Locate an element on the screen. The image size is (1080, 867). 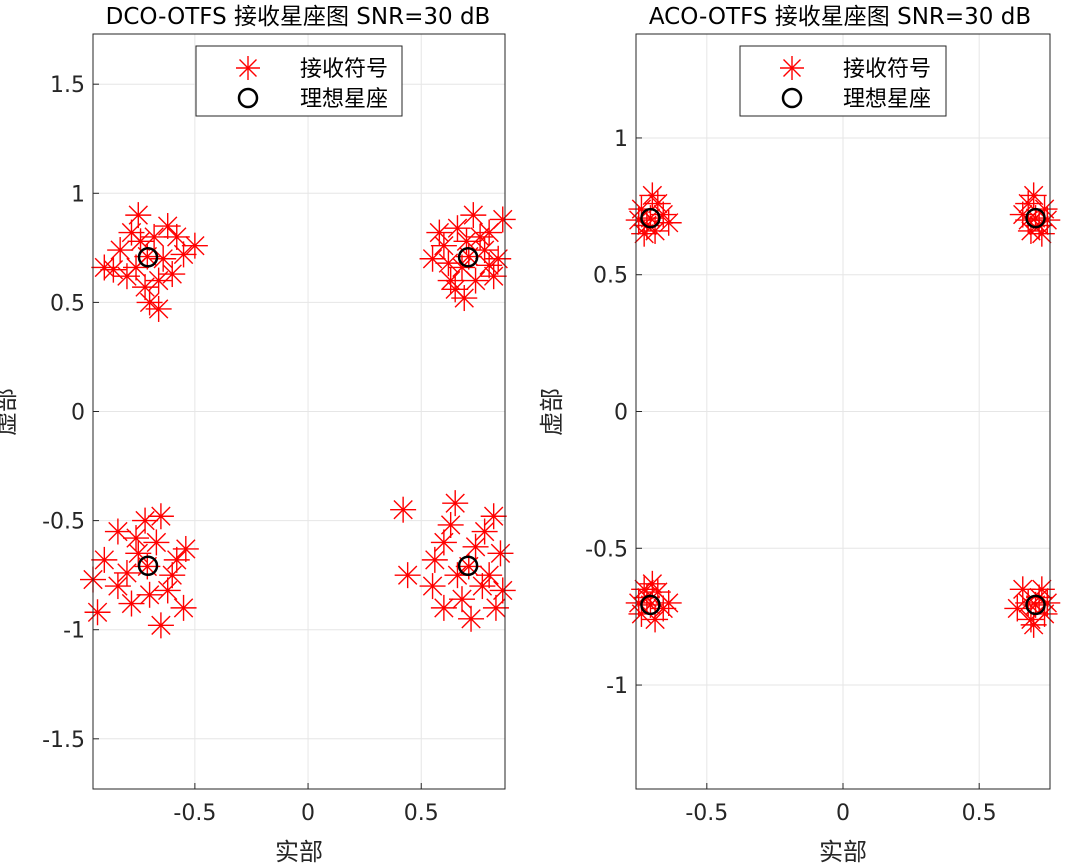
legend-aco: 接收符号 理想星座 is located at coordinates (843, 81).